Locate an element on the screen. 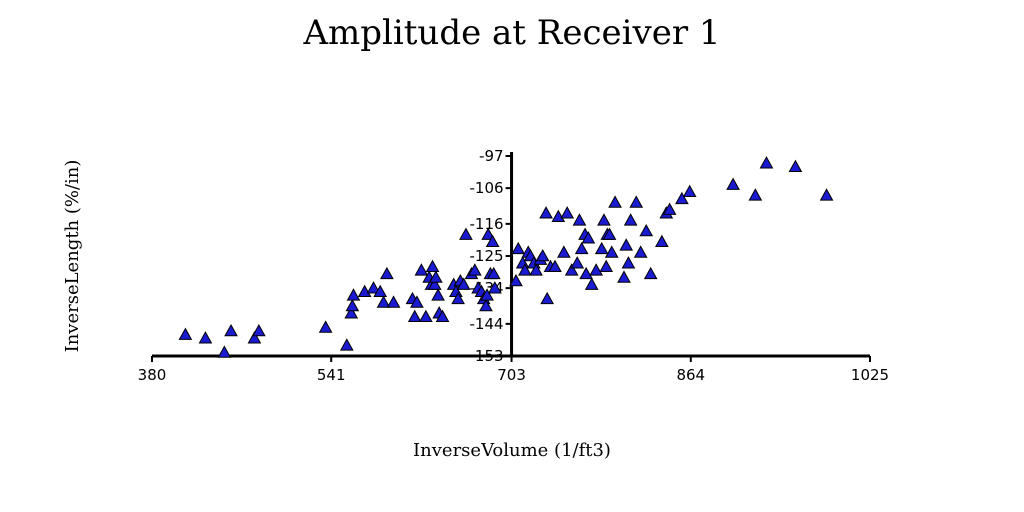  x-axis-ticks: 380 541 703 864 1025 is located at coordinates (513, 370).